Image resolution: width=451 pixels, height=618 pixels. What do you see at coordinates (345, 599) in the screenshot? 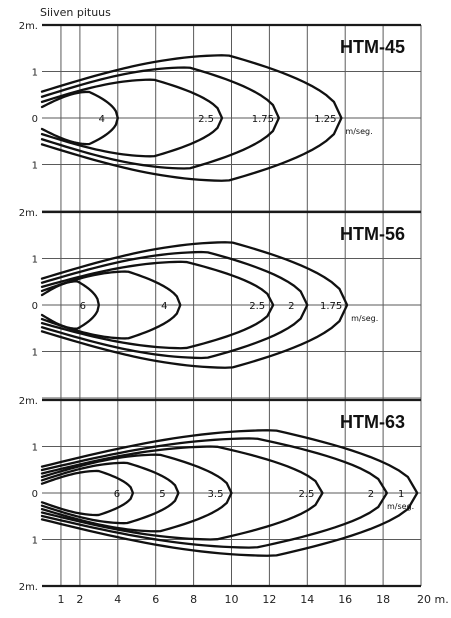
I see `x-tick-label: 16` at bounding box center [345, 599].